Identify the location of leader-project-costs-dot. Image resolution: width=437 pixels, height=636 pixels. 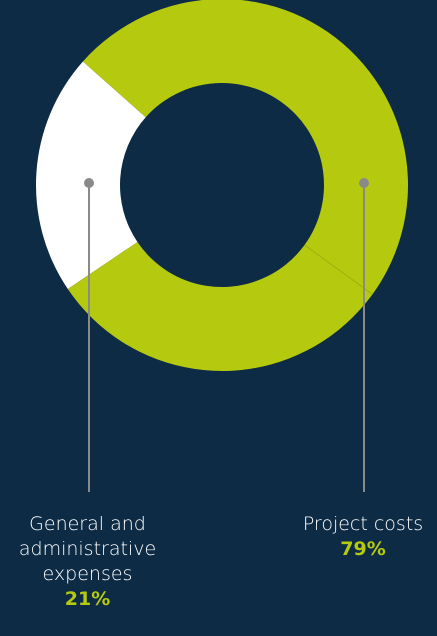
(364, 183).